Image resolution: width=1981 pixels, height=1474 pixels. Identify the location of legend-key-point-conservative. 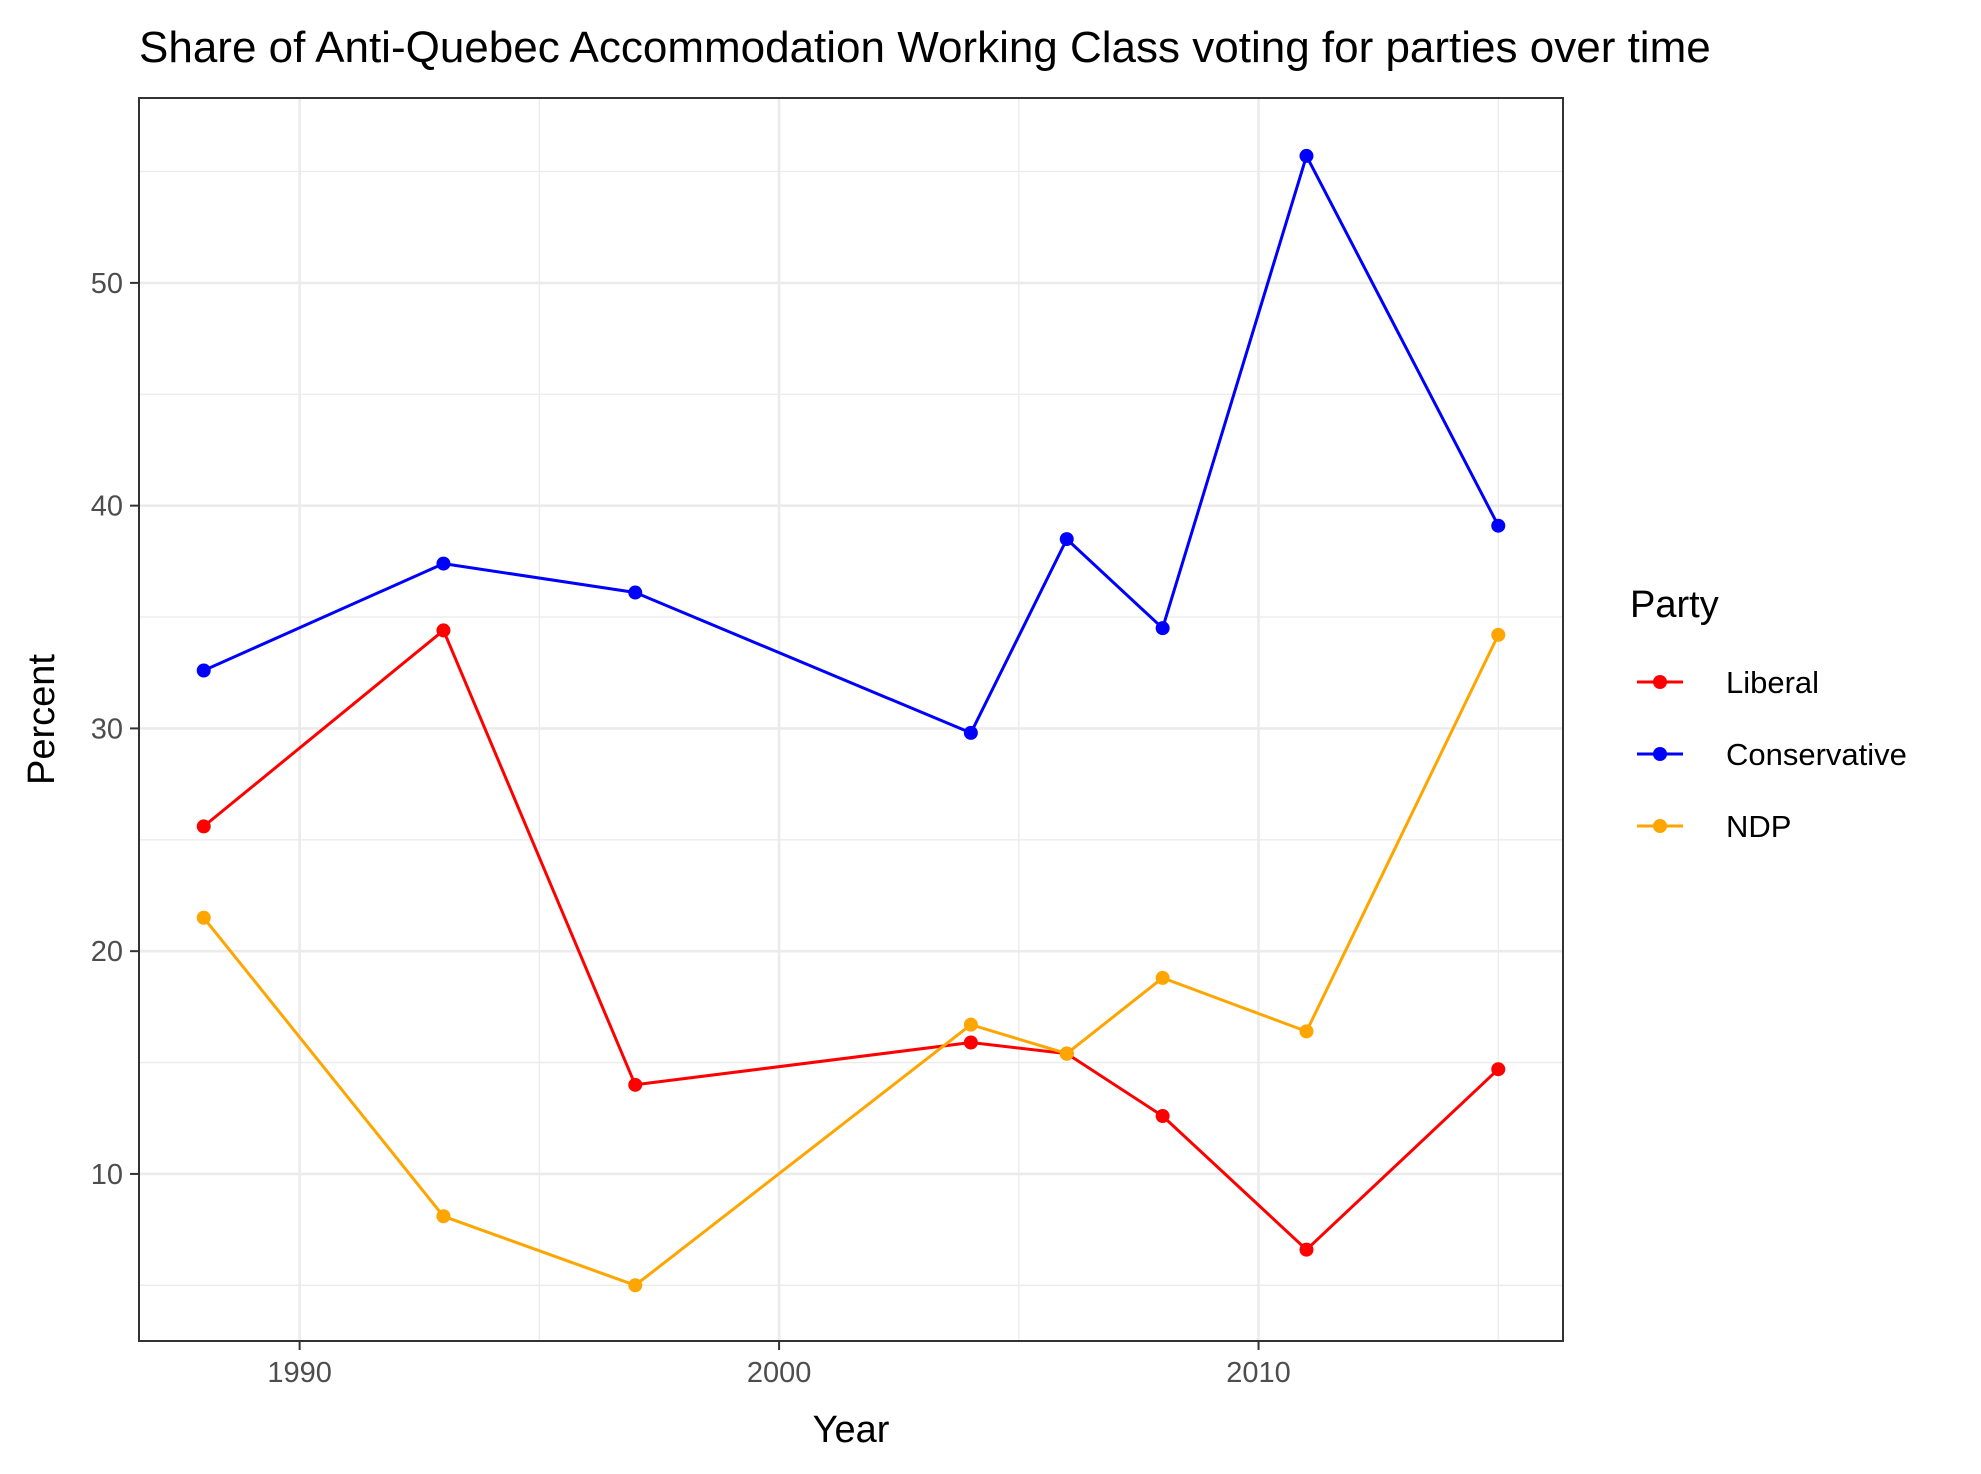
(1660, 754).